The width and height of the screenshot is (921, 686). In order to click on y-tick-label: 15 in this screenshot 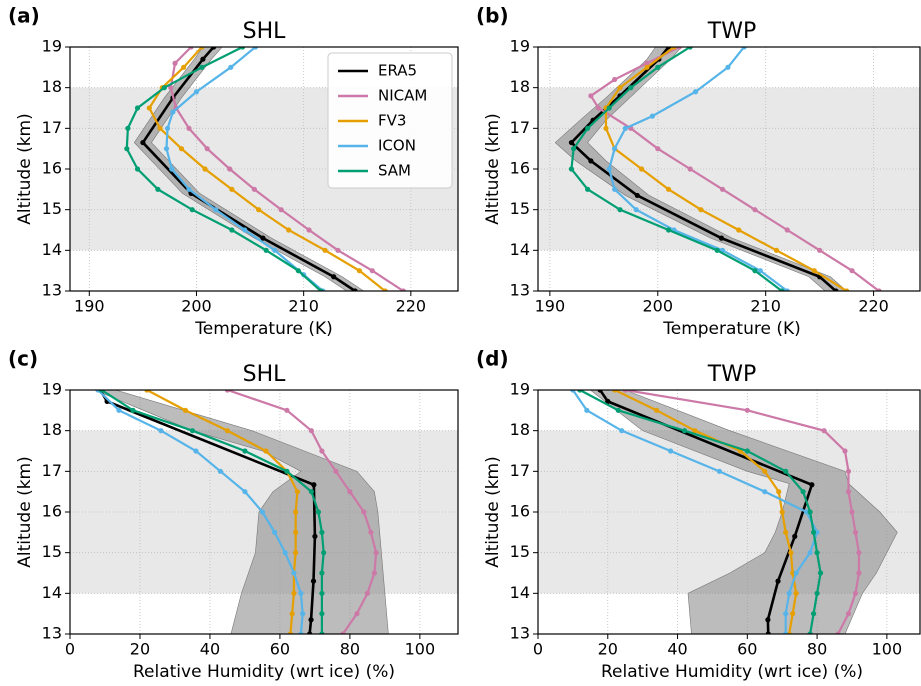, I will do `click(520, 551)`.